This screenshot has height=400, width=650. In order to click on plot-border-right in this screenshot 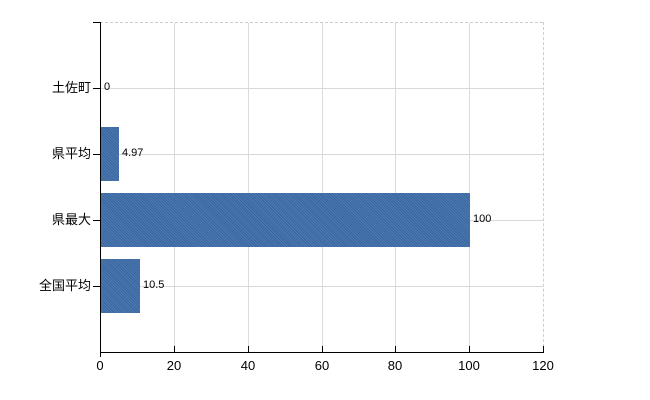, I will do `click(543, 187)`.